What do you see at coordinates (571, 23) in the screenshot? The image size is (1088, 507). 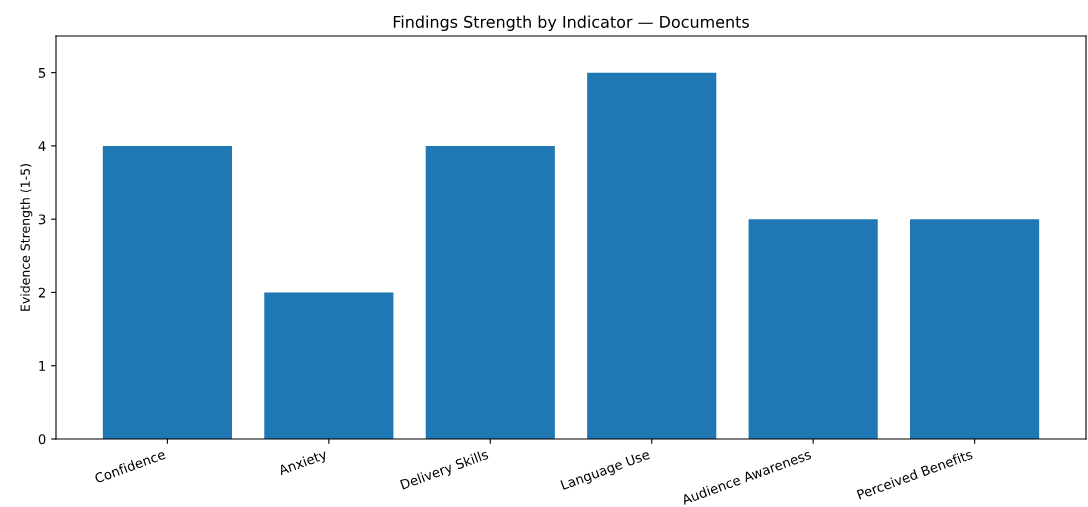 I see `chart-title: Findings Strength by Indicator — Documents` at bounding box center [571, 23].